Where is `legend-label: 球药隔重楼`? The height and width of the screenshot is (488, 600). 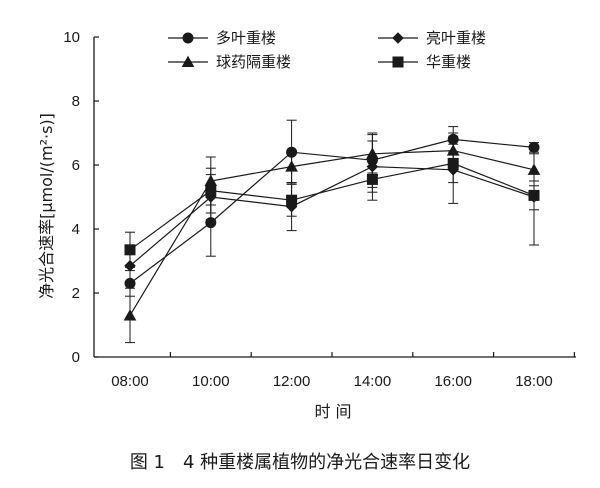 legend-label: 球药隔重楼 is located at coordinates (253, 62).